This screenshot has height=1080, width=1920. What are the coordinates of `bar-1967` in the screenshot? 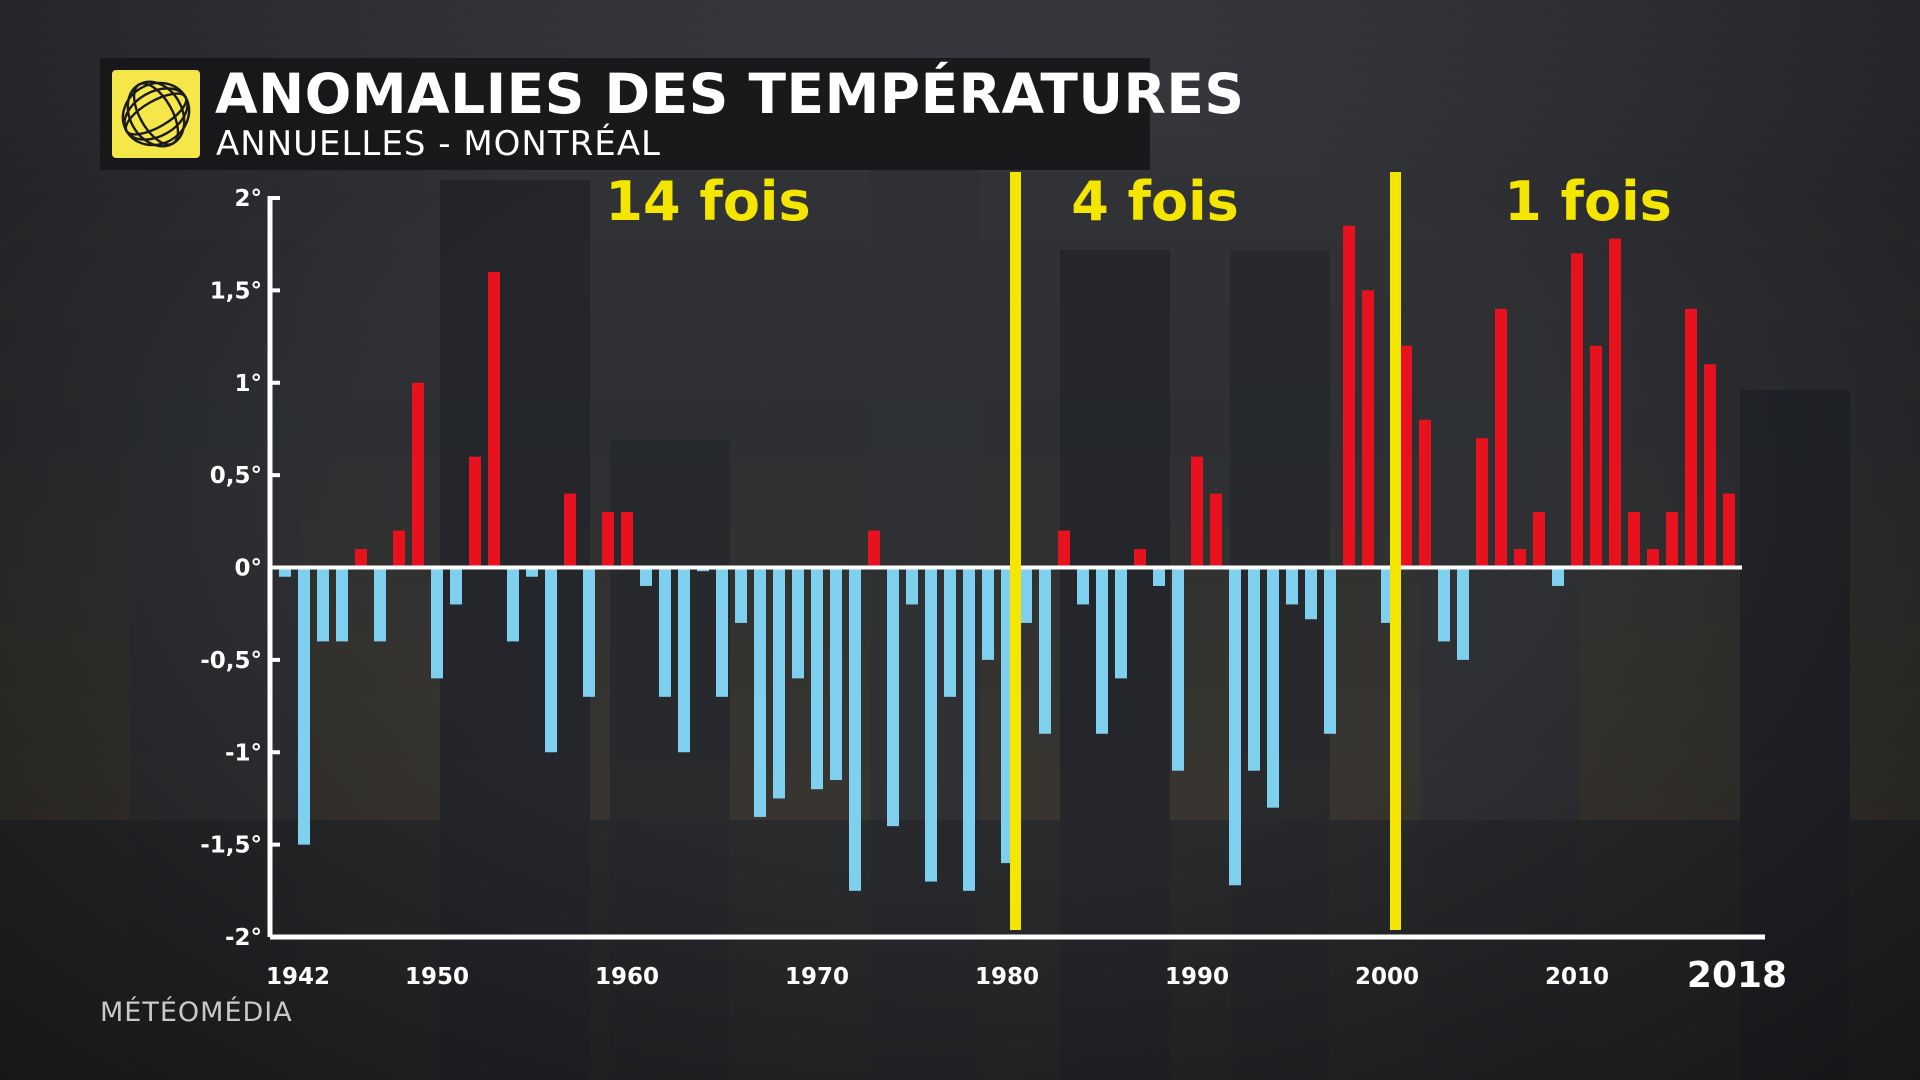 It's located at (760, 692).